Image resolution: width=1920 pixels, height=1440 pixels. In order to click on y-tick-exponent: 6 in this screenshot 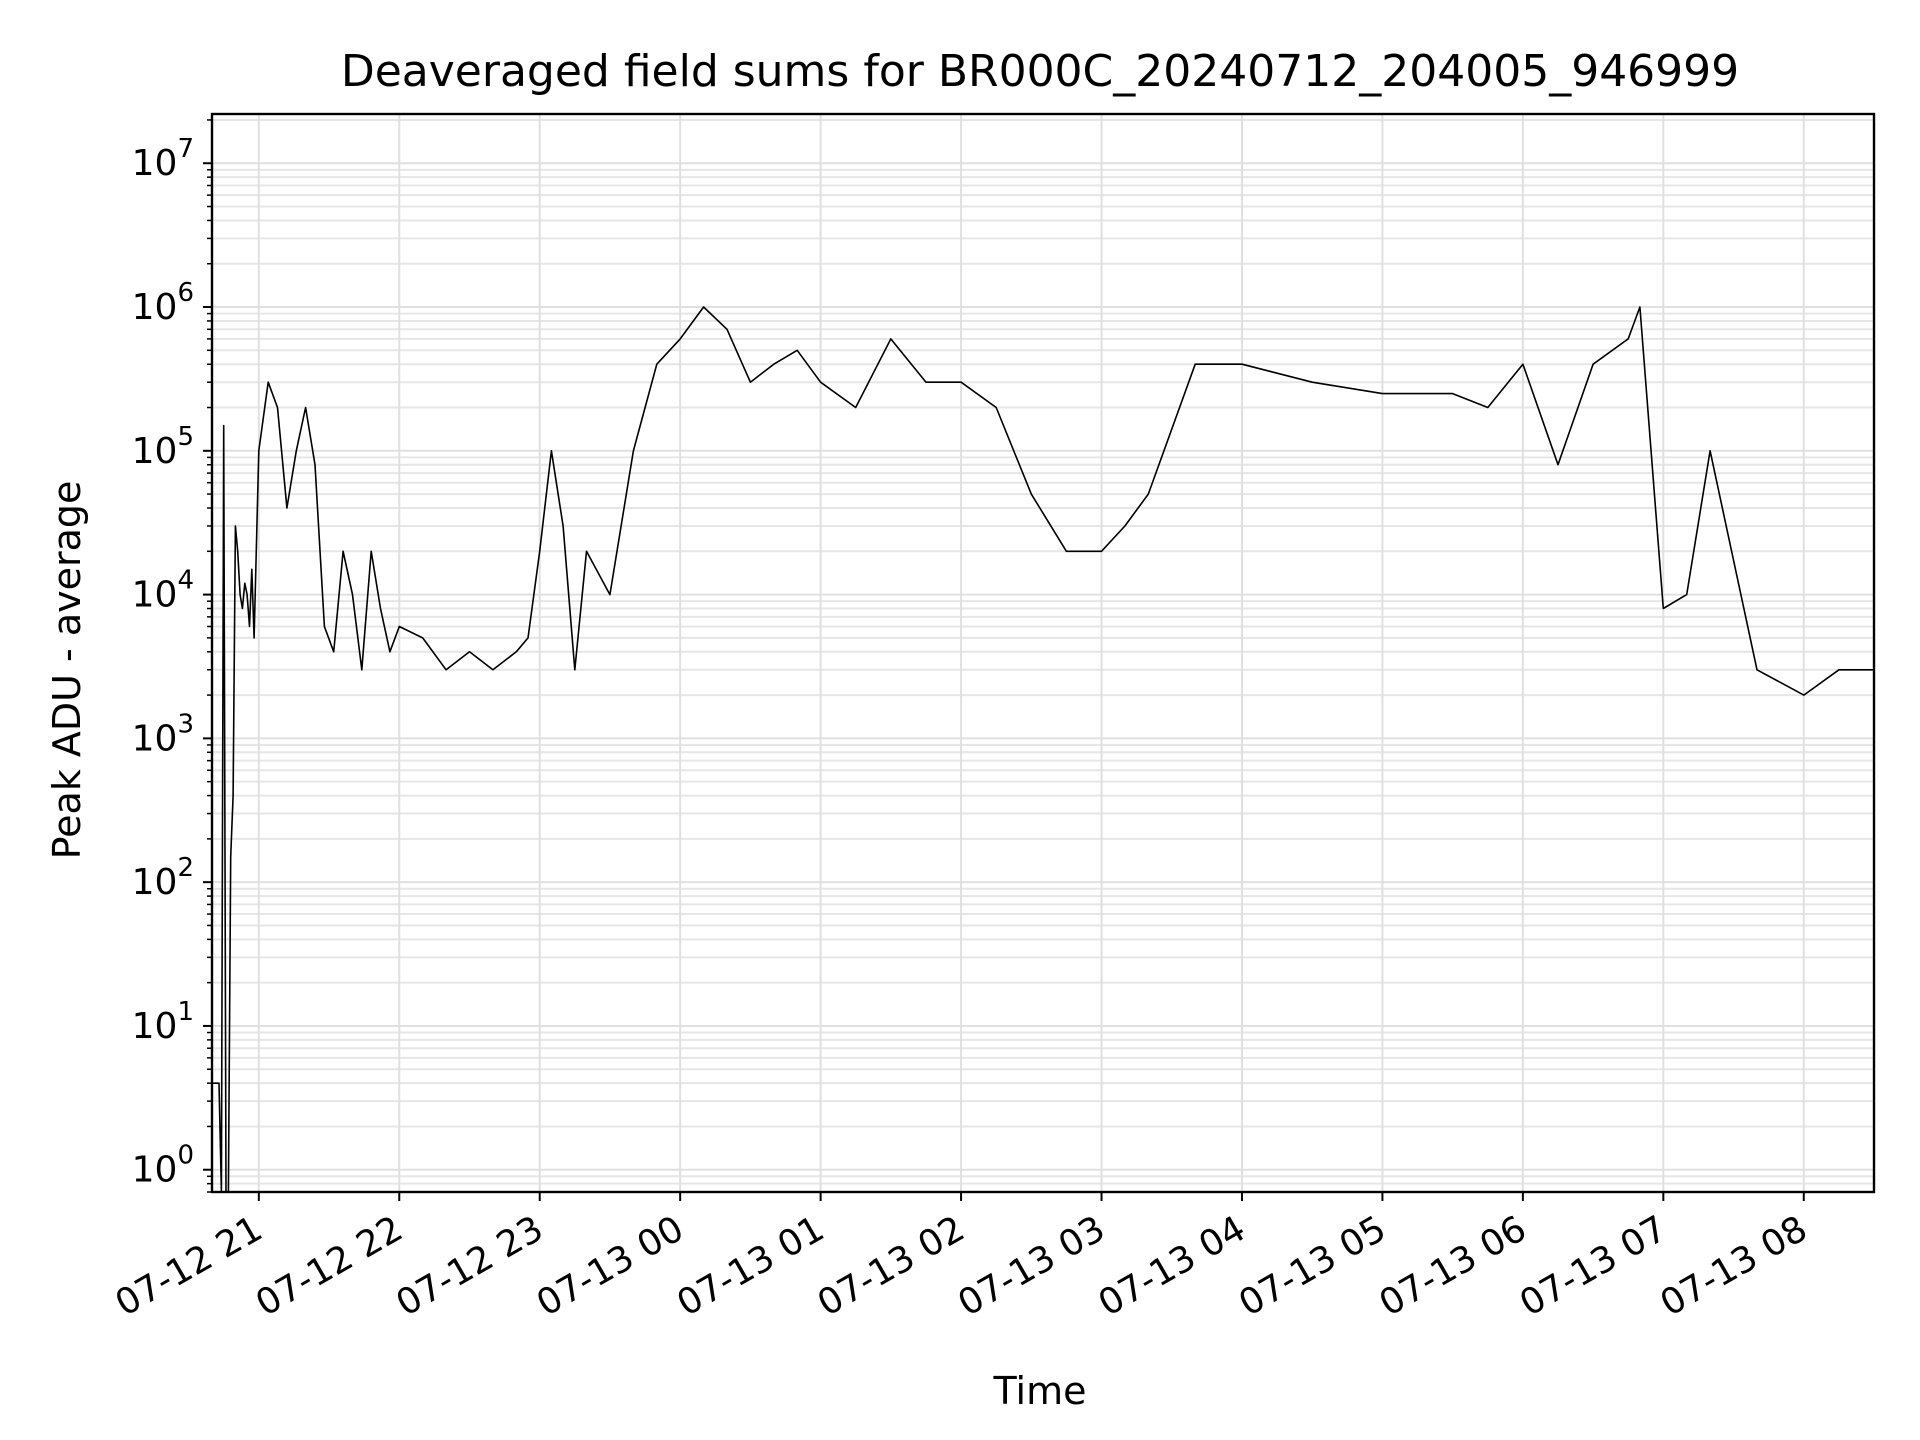, I will do `click(185, 293)`.